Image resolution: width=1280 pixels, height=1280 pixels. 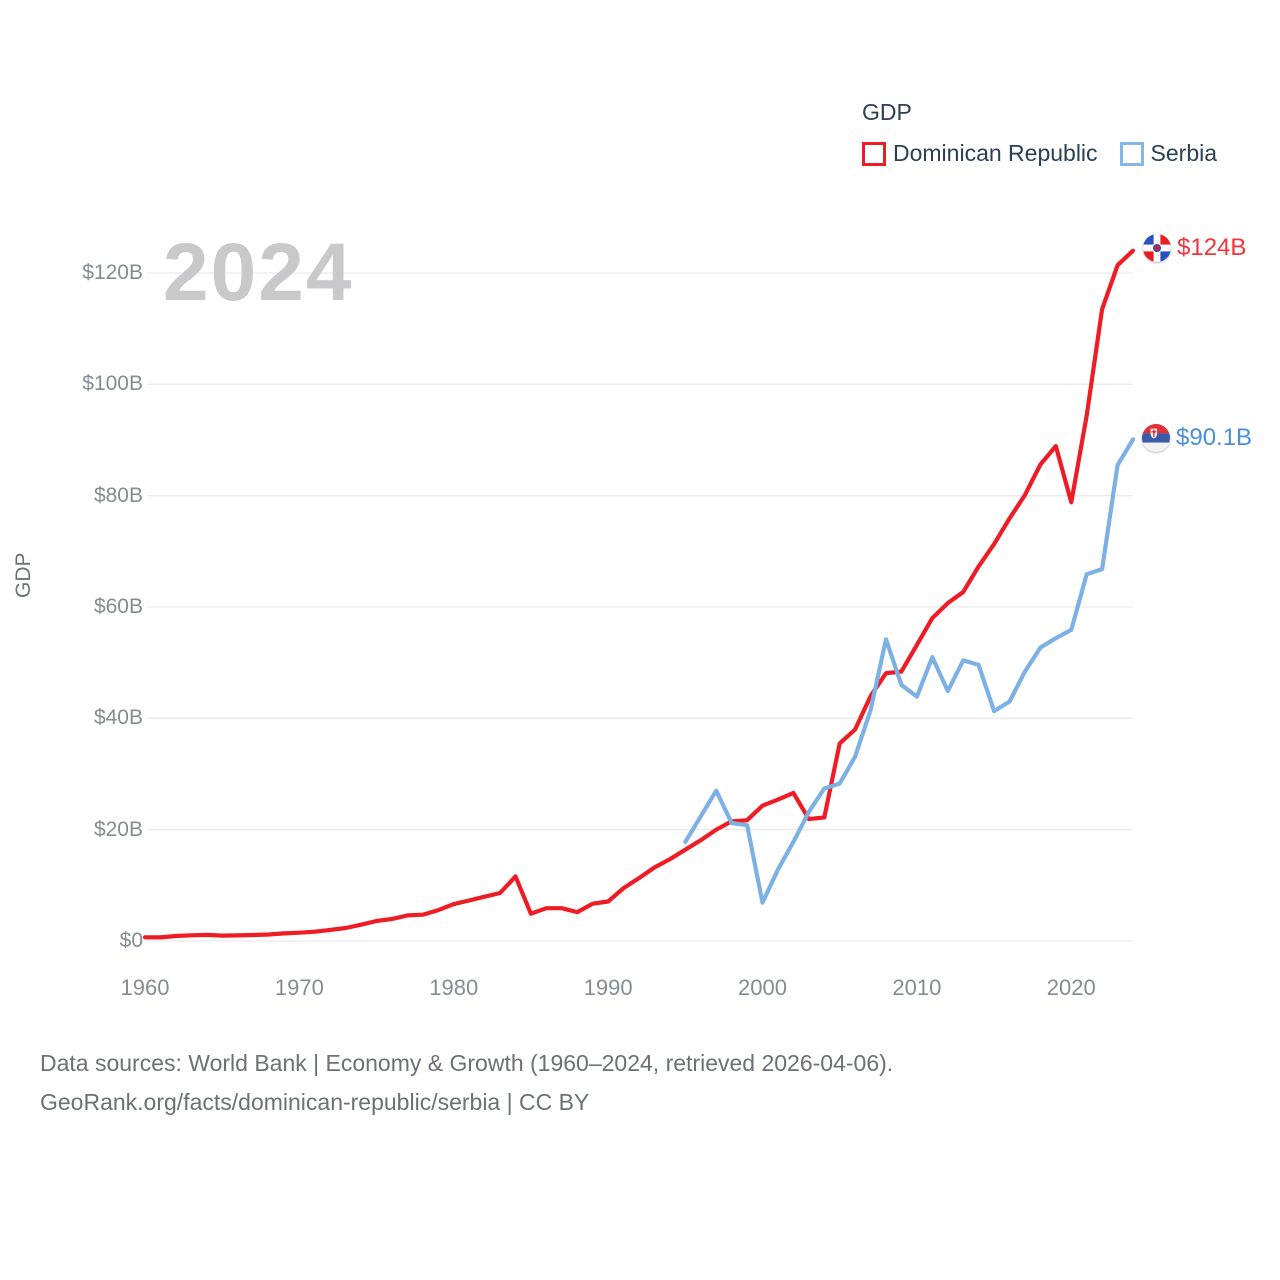 What do you see at coordinates (887, 112) in the screenshot?
I see `legend-title: GDP` at bounding box center [887, 112].